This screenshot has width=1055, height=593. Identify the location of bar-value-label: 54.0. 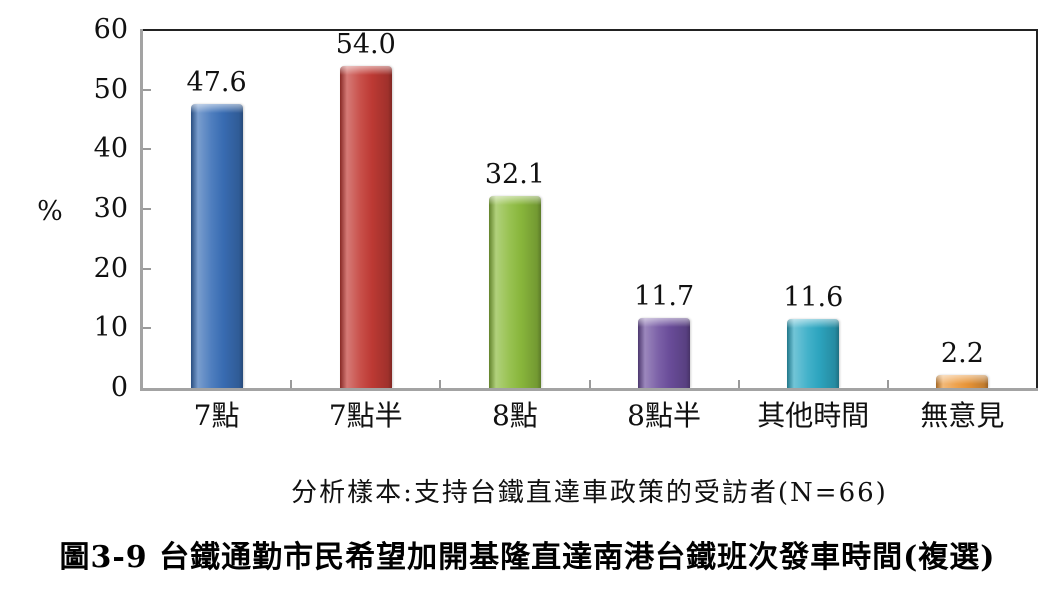
(365, 44).